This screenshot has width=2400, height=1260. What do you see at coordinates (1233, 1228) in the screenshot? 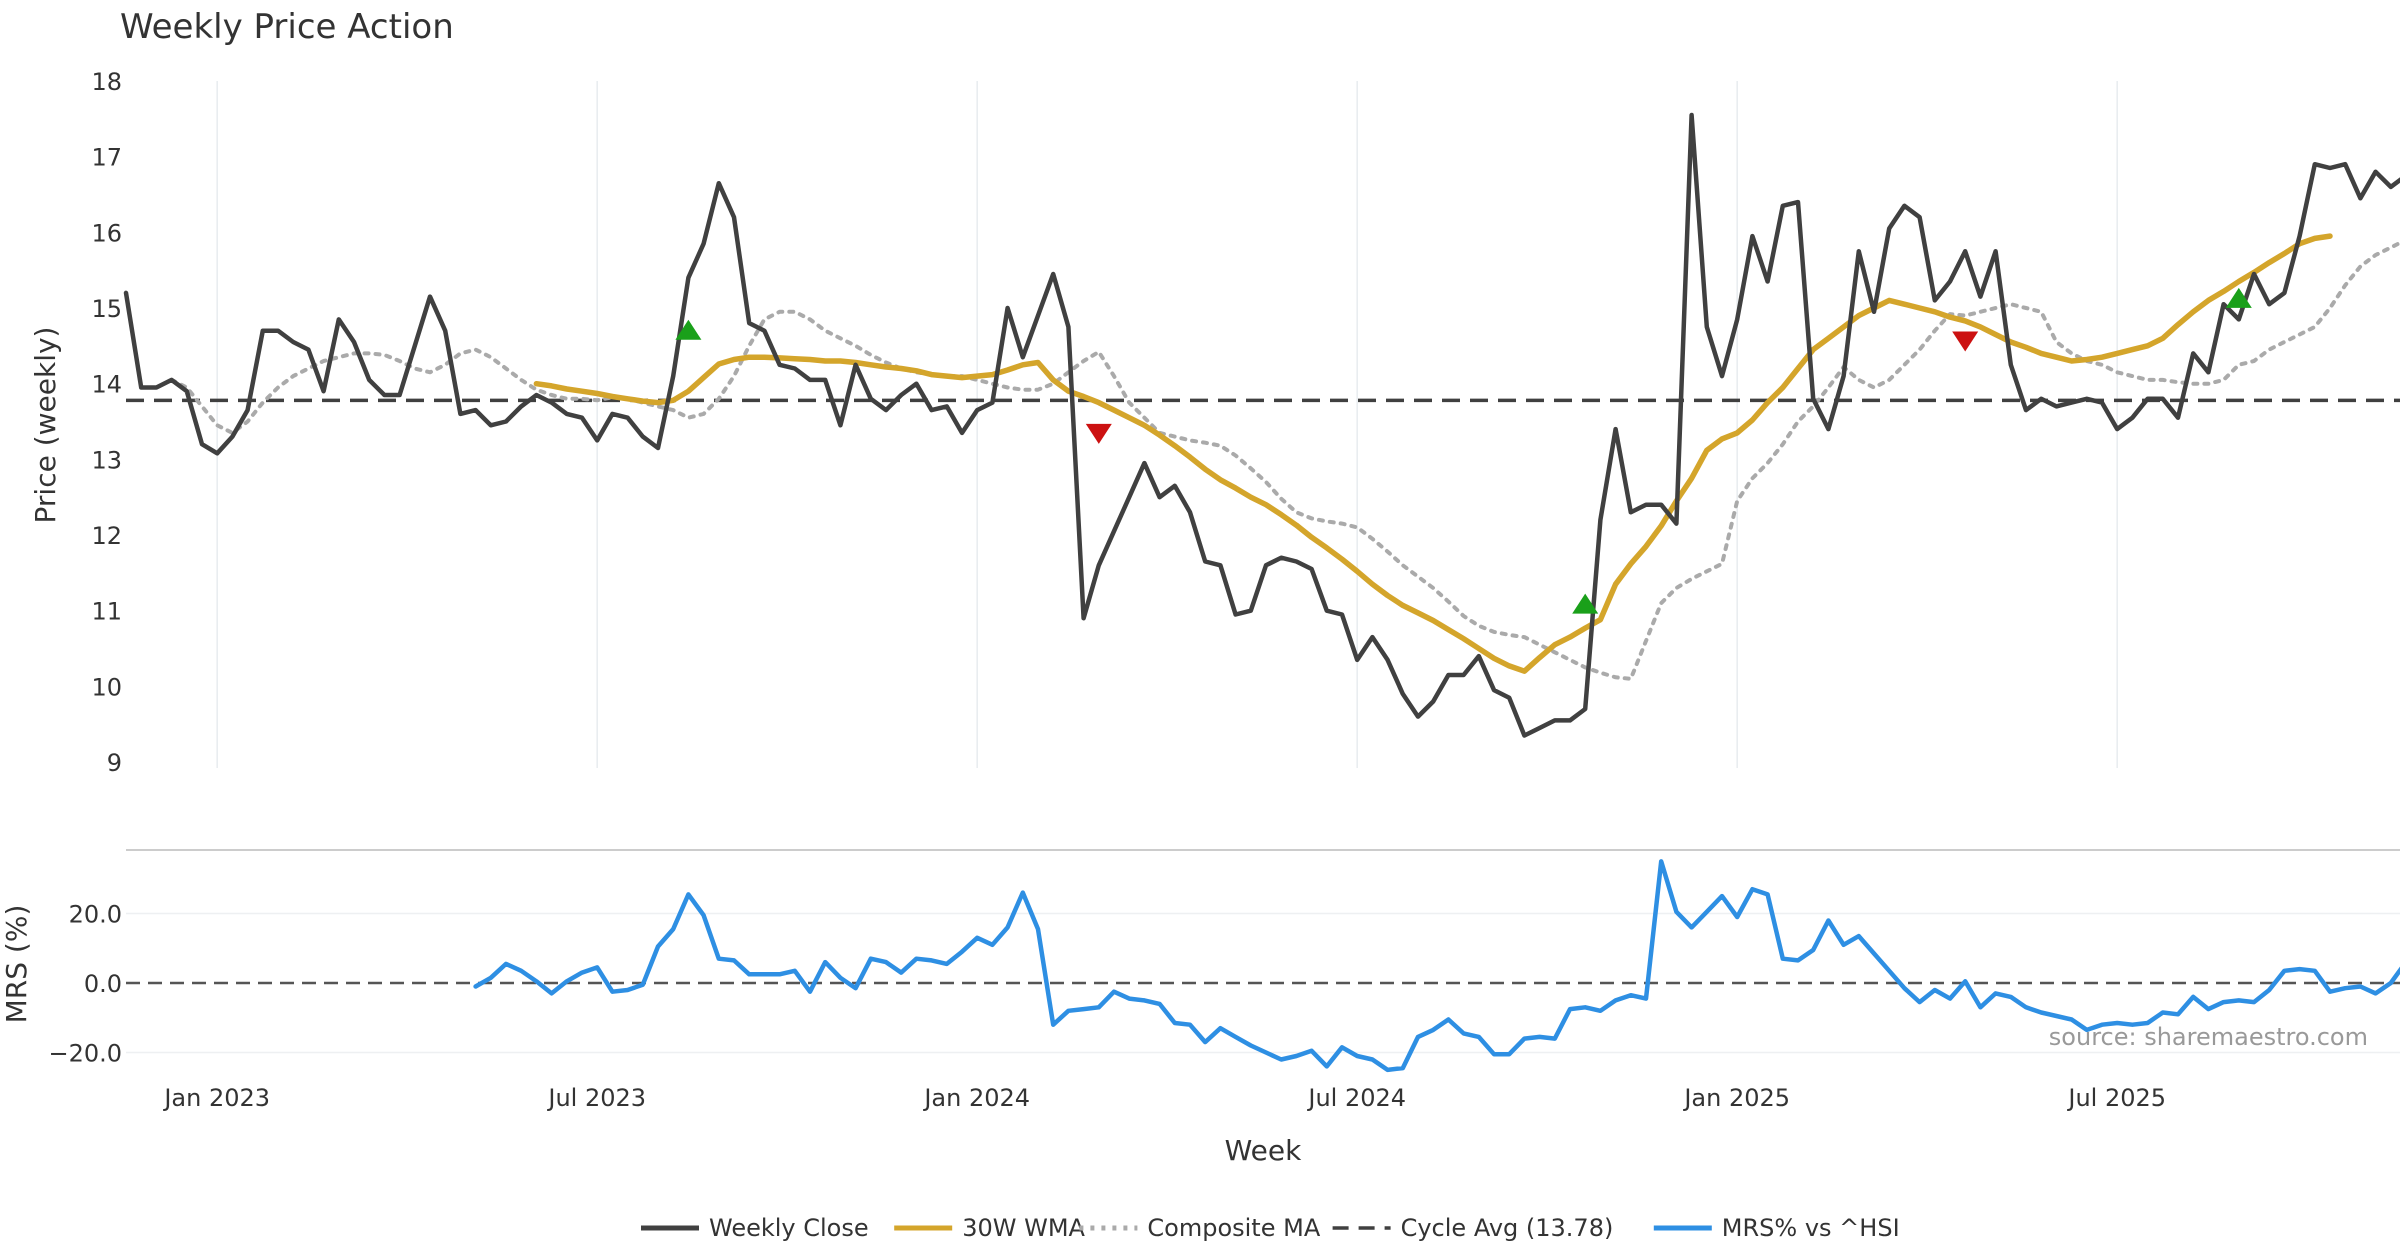
I see `legend-label: Composite MA` at bounding box center [1233, 1228].